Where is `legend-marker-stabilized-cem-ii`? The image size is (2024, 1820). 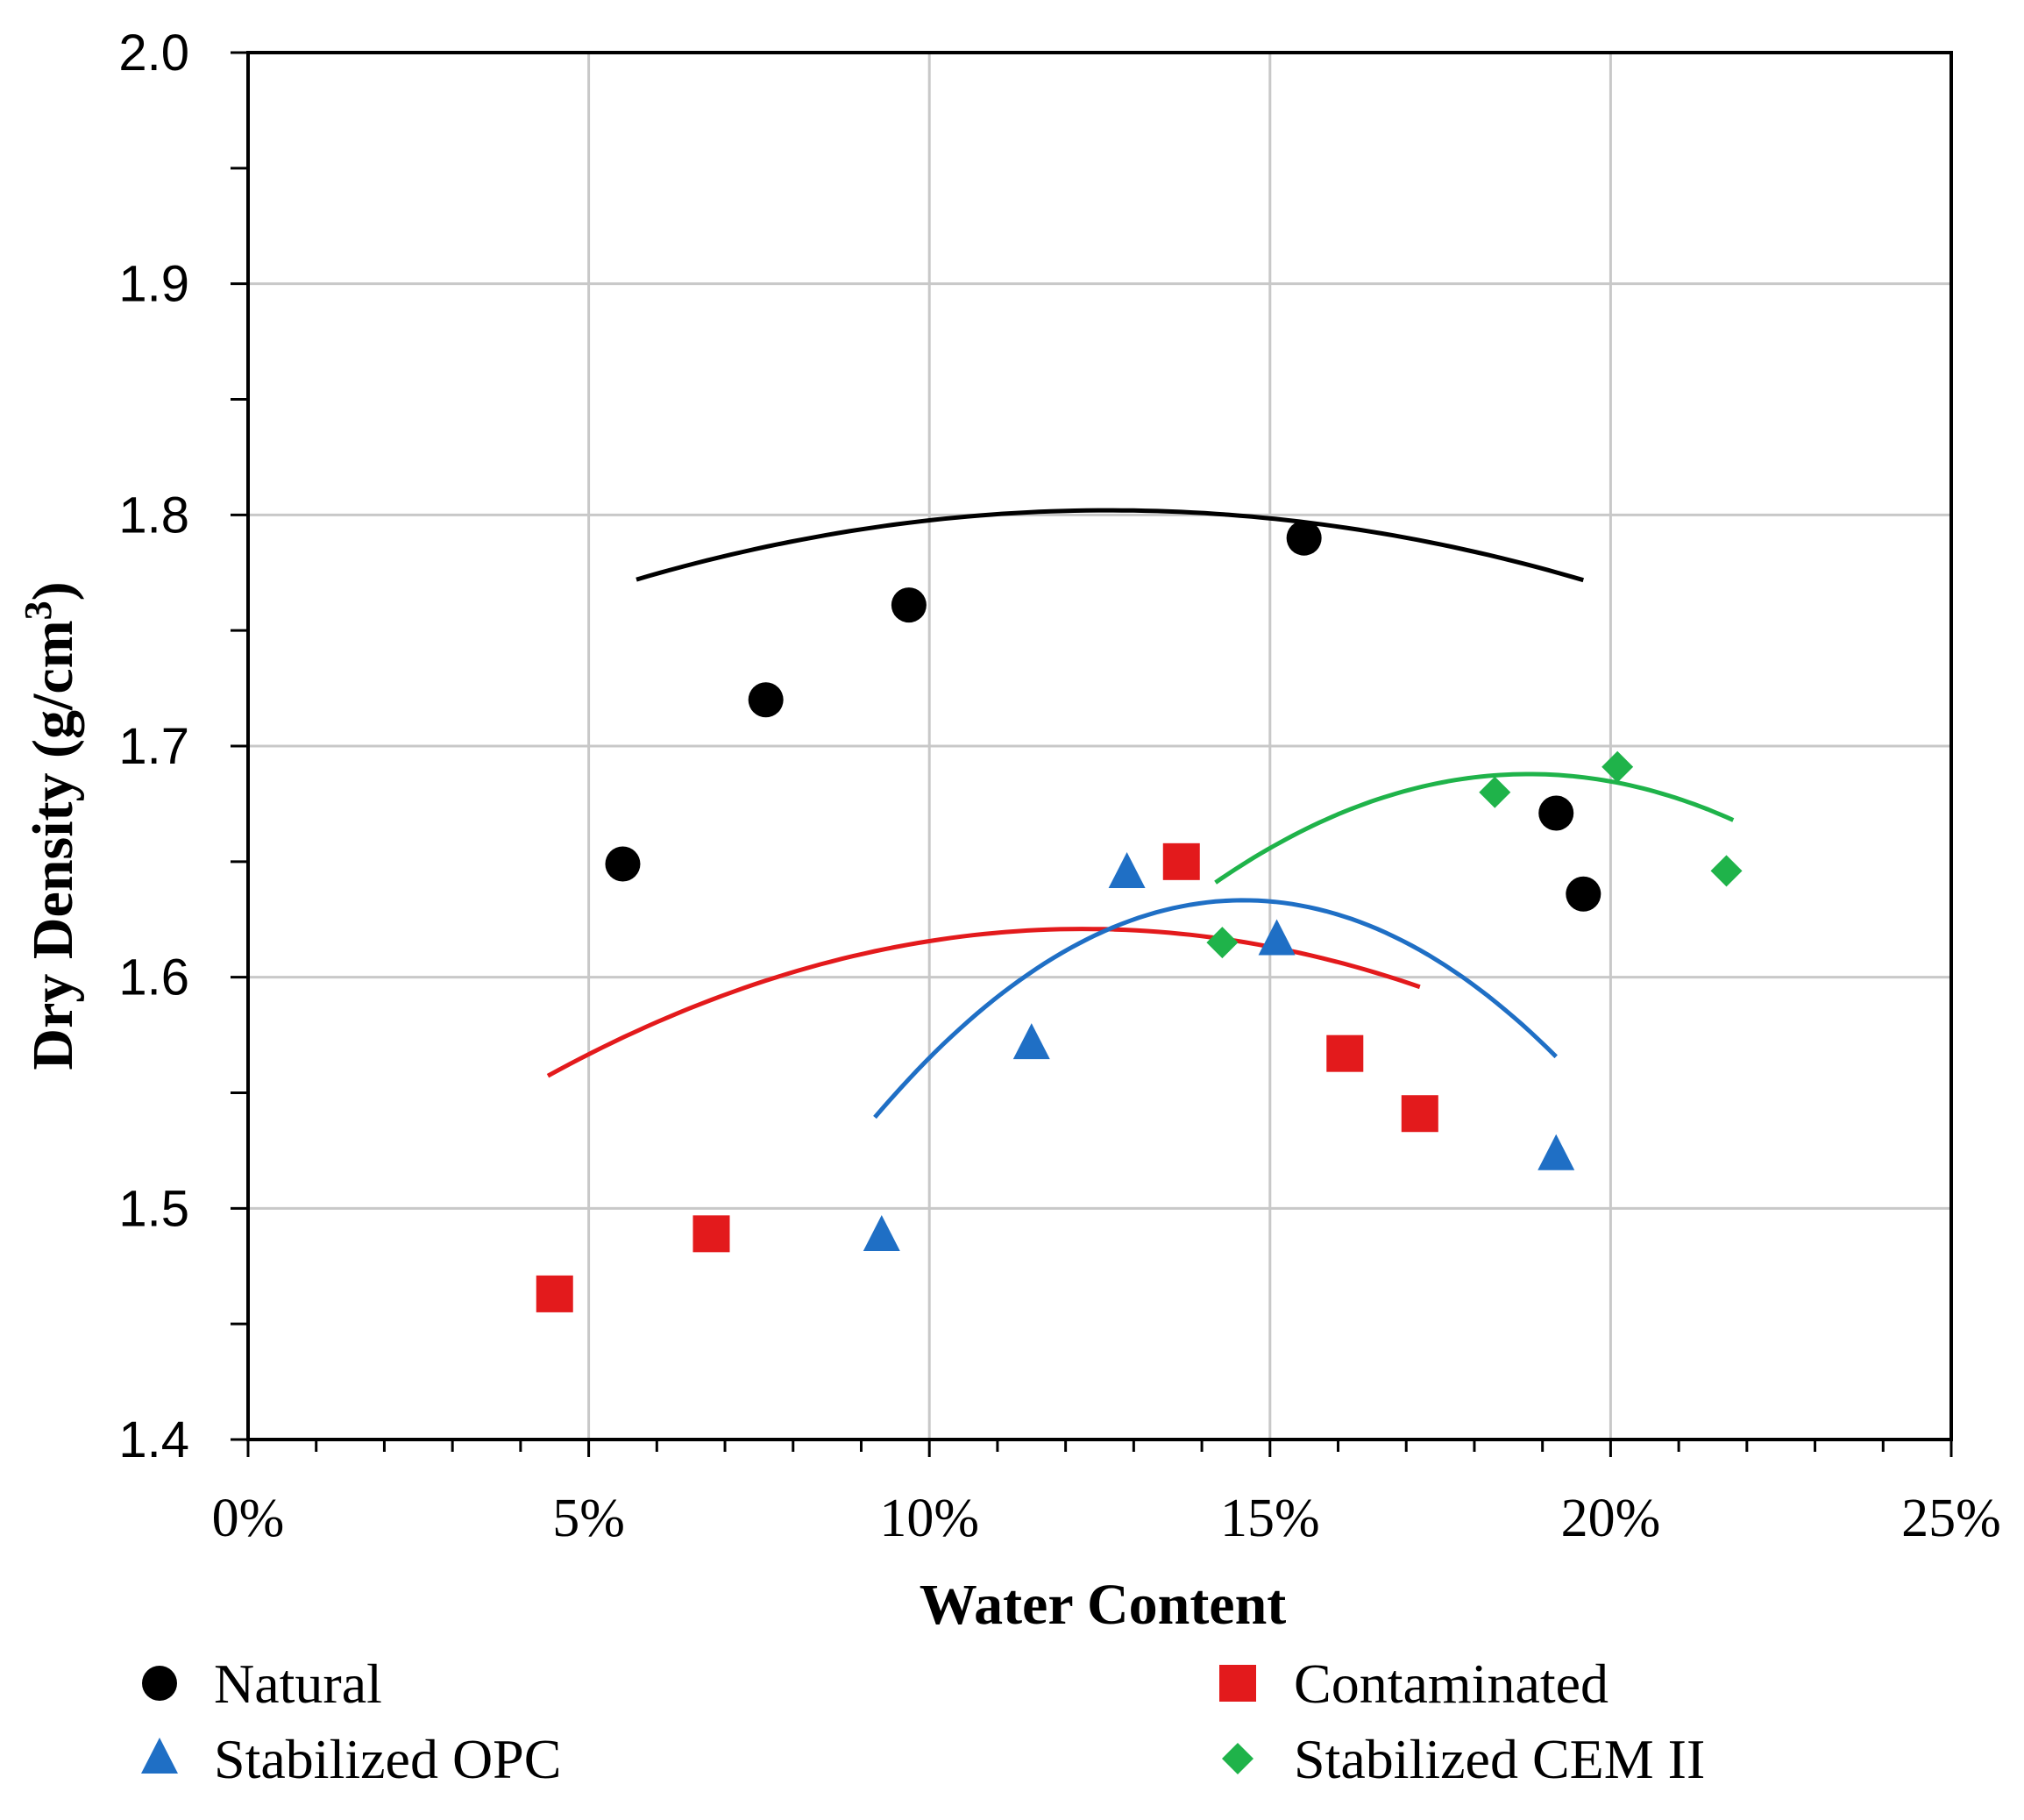 legend-marker-stabilized-cem-ii is located at coordinates (1237, 1758).